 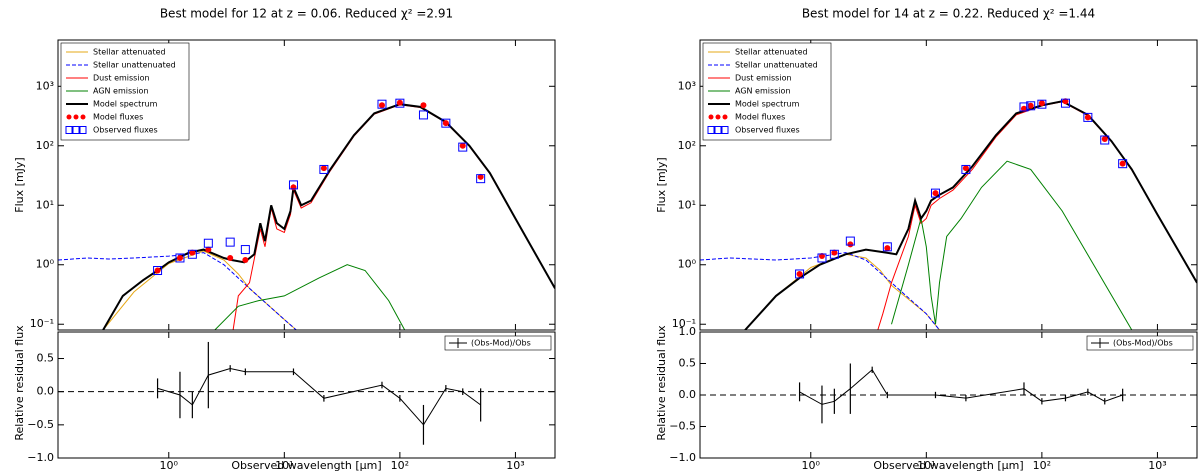 I want to click on y-tick-label: 10¹, so click(x=45, y=204).